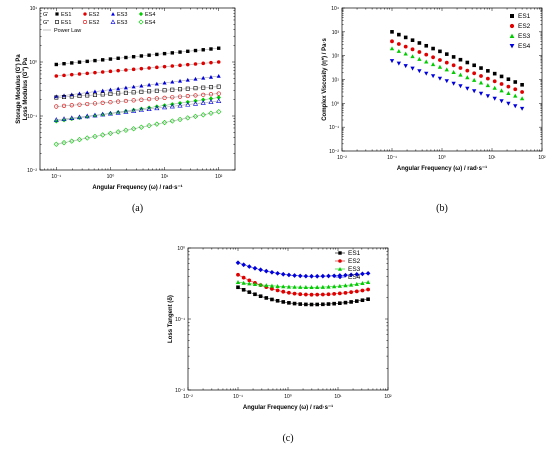 The width and height of the screenshot is (550, 453). I want to click on panel-caption: (a), so click(137, 208).